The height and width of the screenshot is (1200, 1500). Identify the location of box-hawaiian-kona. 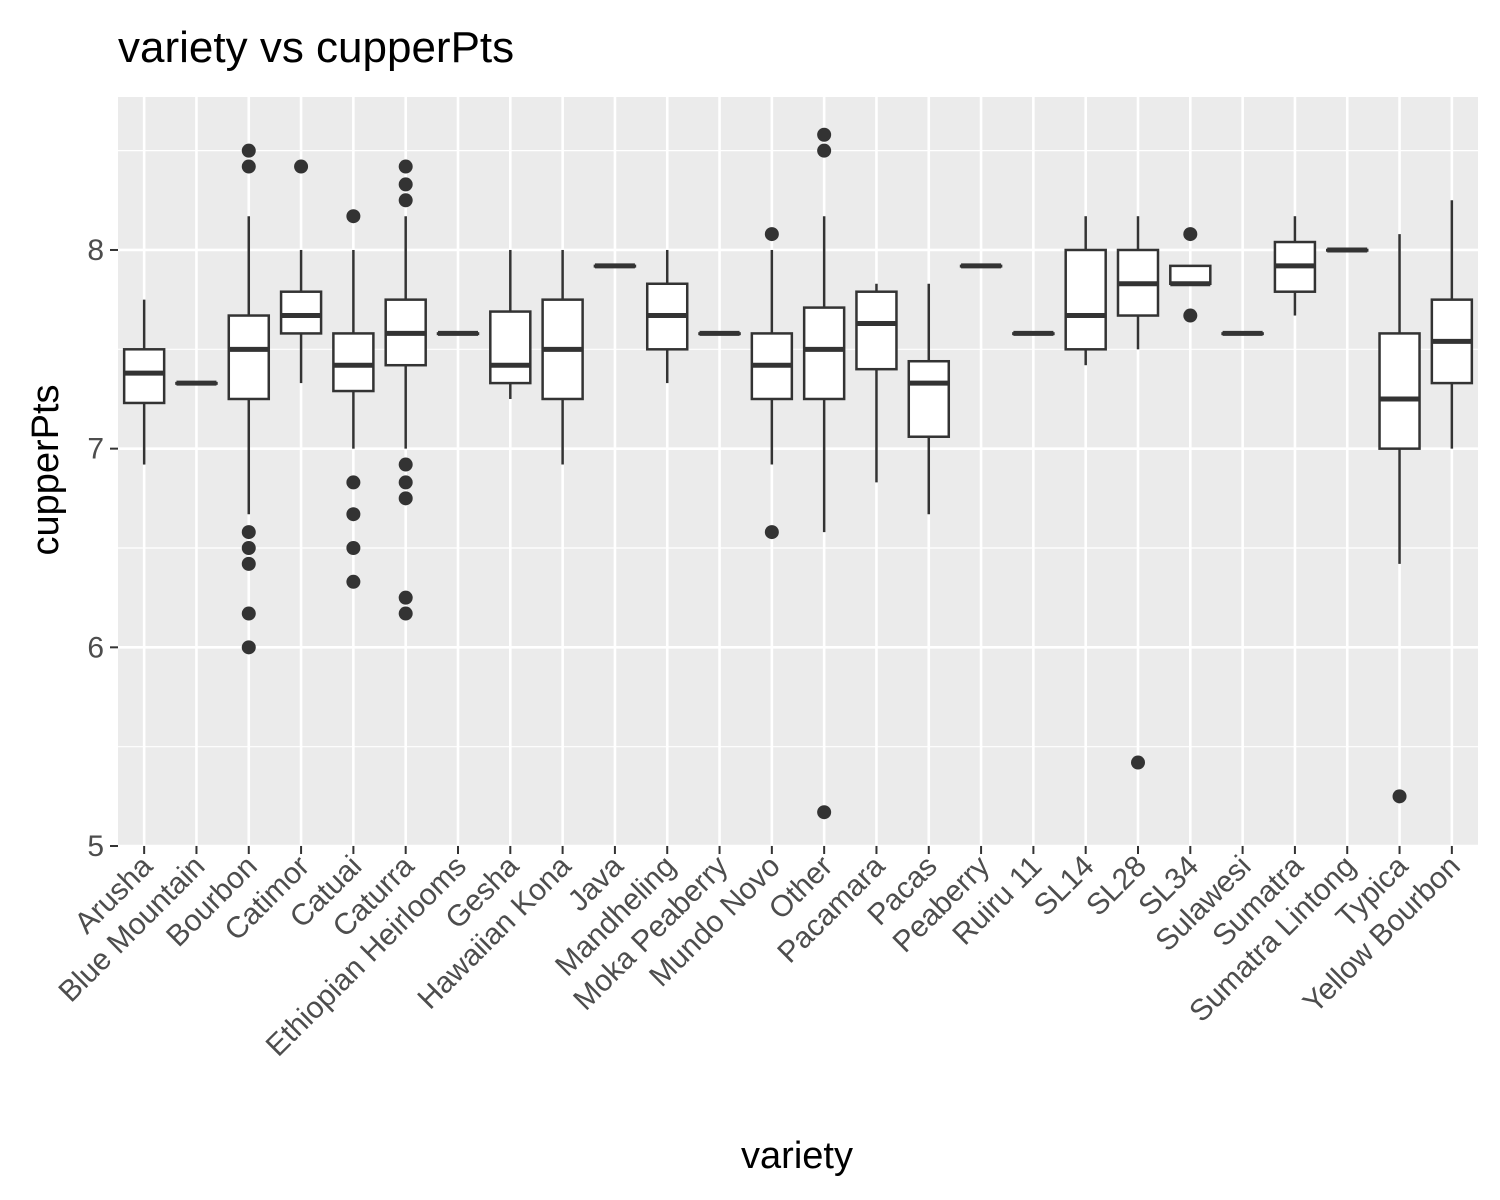
(562, 357).